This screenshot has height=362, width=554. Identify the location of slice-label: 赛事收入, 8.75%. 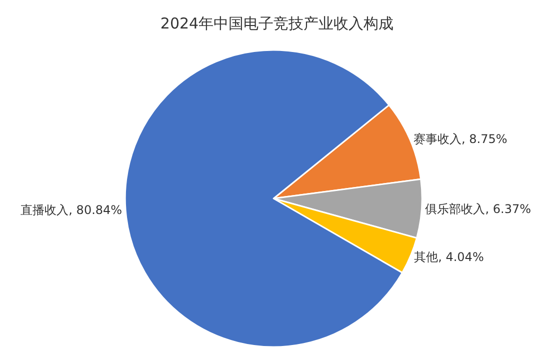
(461, 139).